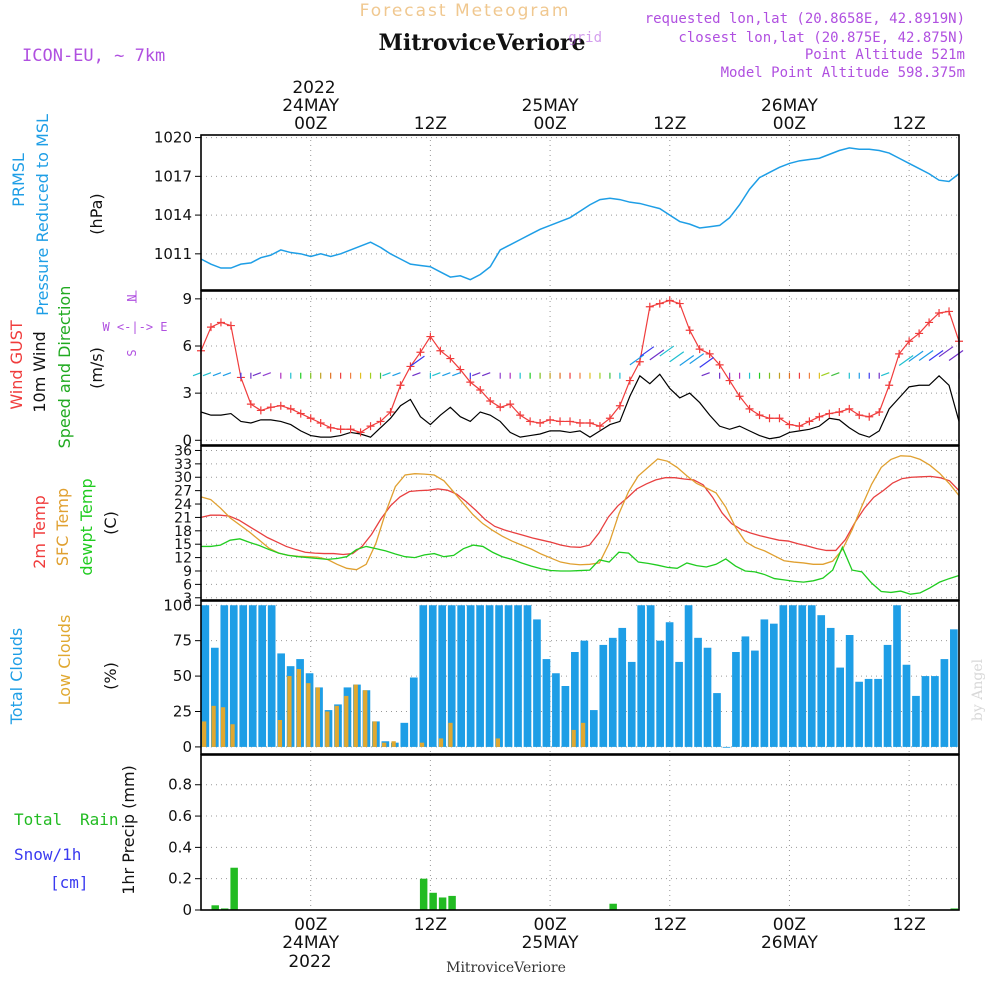  Describe the element at coordinates (16, 365) in the screenshot. I see `w-label-gust: Wind GUST` at that location.